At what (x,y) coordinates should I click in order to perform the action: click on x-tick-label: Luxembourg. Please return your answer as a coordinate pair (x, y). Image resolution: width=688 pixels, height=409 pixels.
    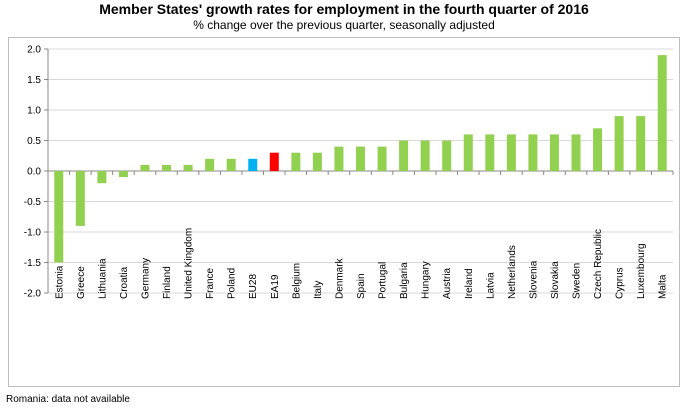
    Looking at the image, I should click on (641, 271).